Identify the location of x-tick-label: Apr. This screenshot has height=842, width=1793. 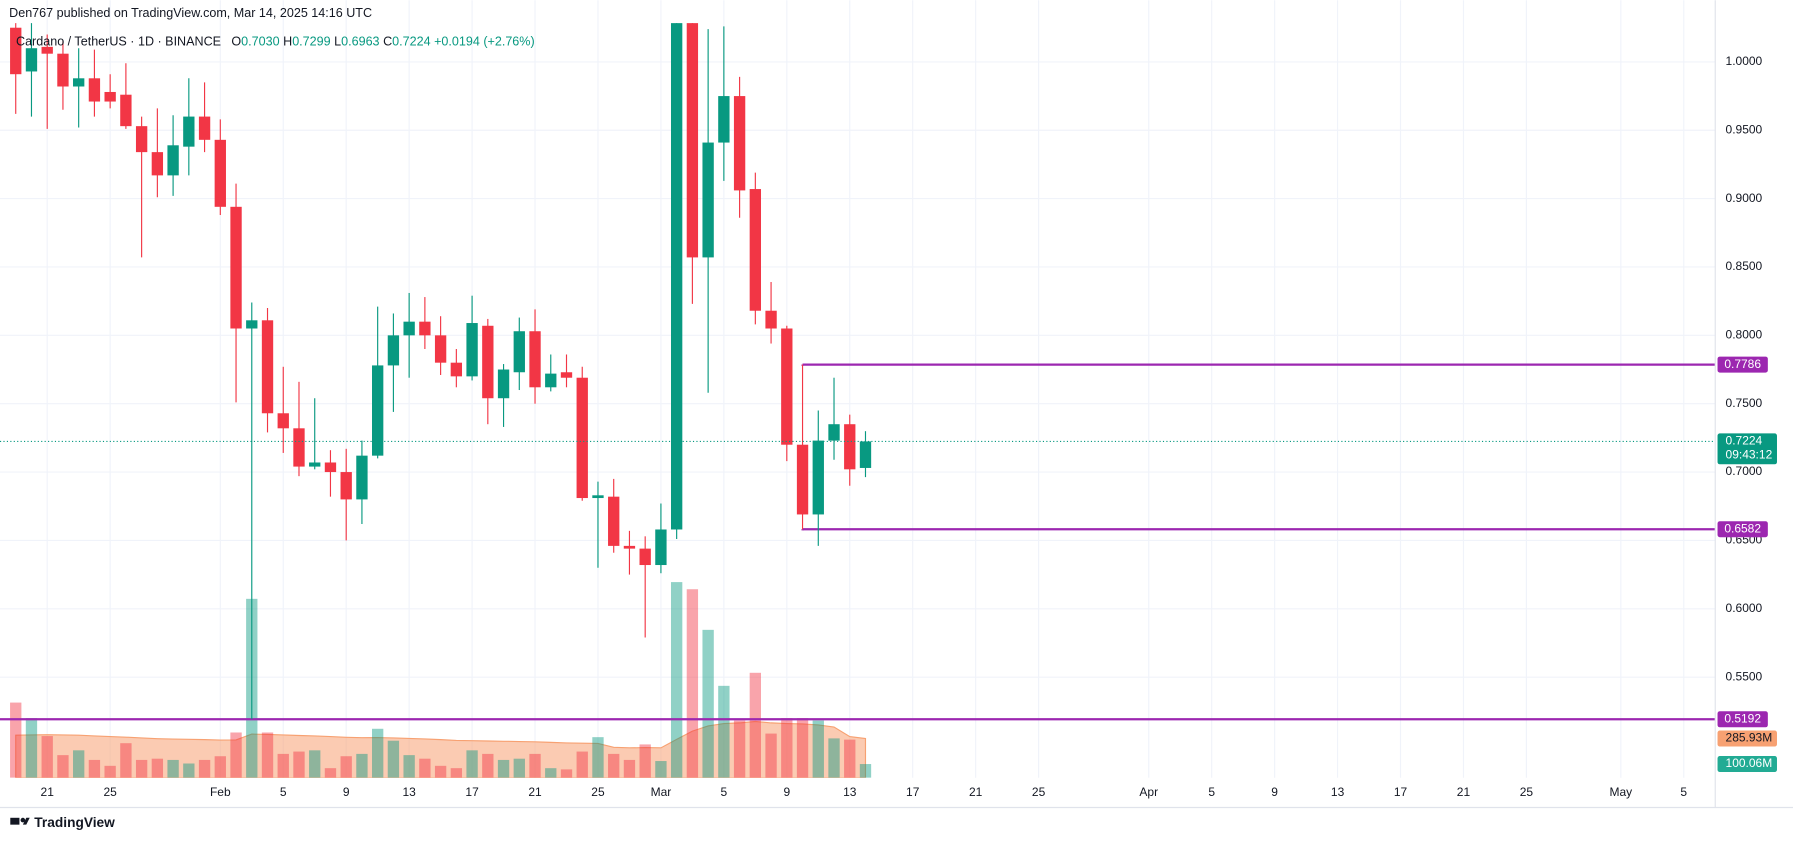
(1148, 792).